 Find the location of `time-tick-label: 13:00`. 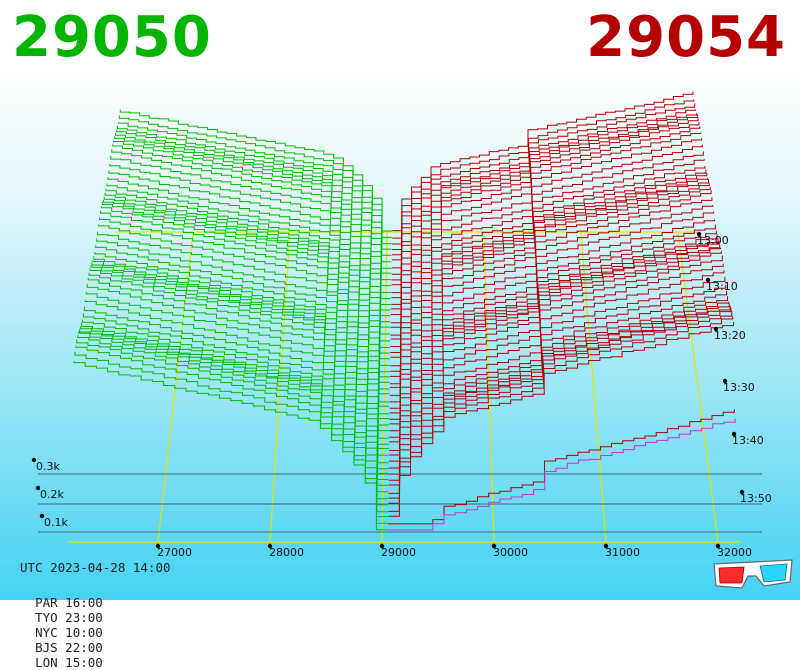

time-tick-label: 13:00 is located at coordinates (713, 240).